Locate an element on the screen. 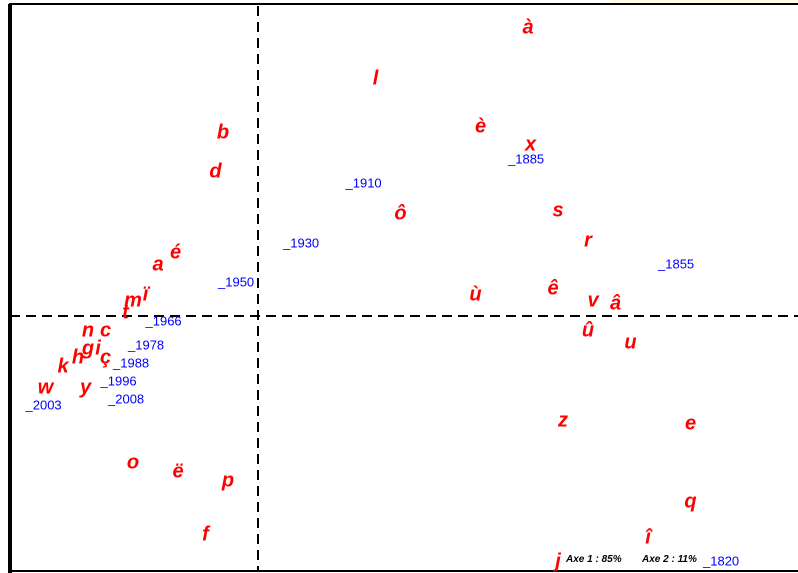 This screenshot has width=798, height=573. letter-label-6: ô is located at coordinates (400, 213).